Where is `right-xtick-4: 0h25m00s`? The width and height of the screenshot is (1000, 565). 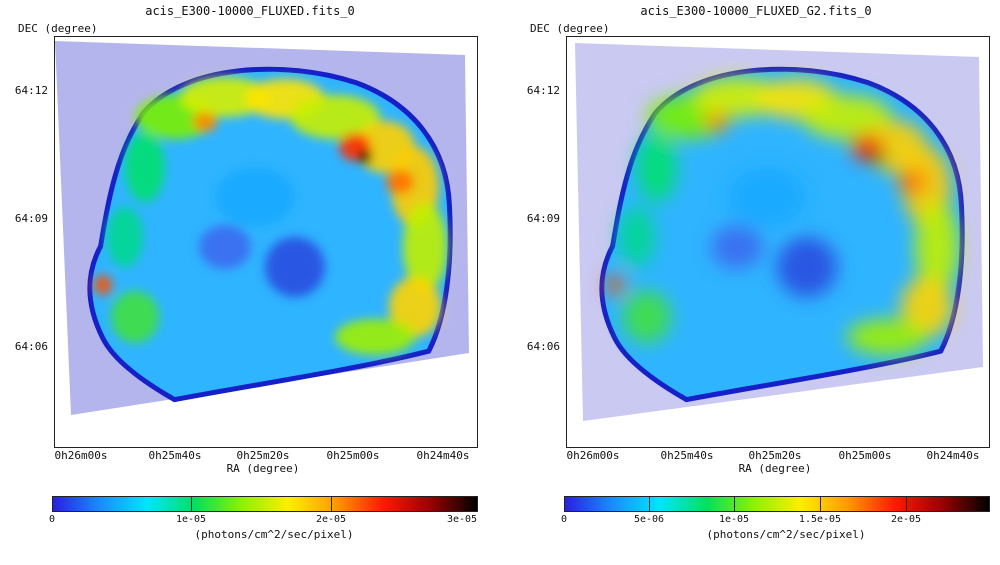
right-xtick-4: 0h25m00s is located at coordinates (865, 455).